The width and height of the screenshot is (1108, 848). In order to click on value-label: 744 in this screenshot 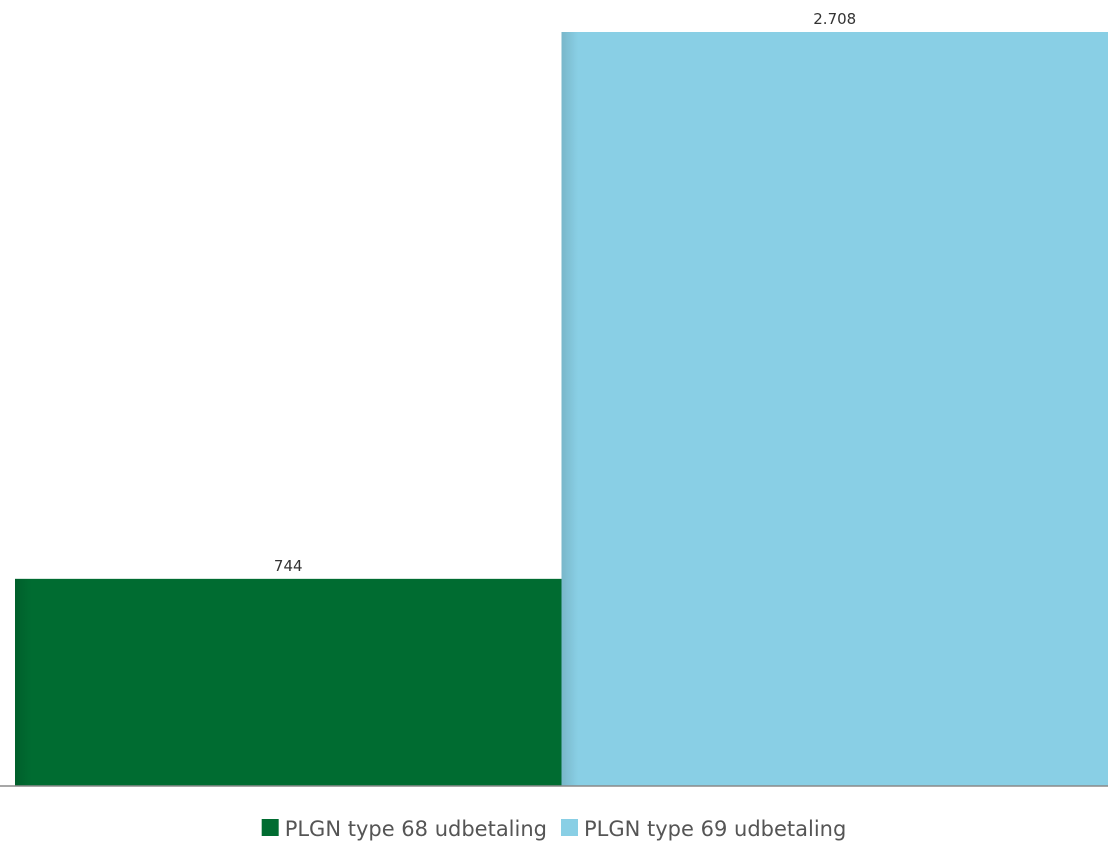, I will do `click(288, 566)`.